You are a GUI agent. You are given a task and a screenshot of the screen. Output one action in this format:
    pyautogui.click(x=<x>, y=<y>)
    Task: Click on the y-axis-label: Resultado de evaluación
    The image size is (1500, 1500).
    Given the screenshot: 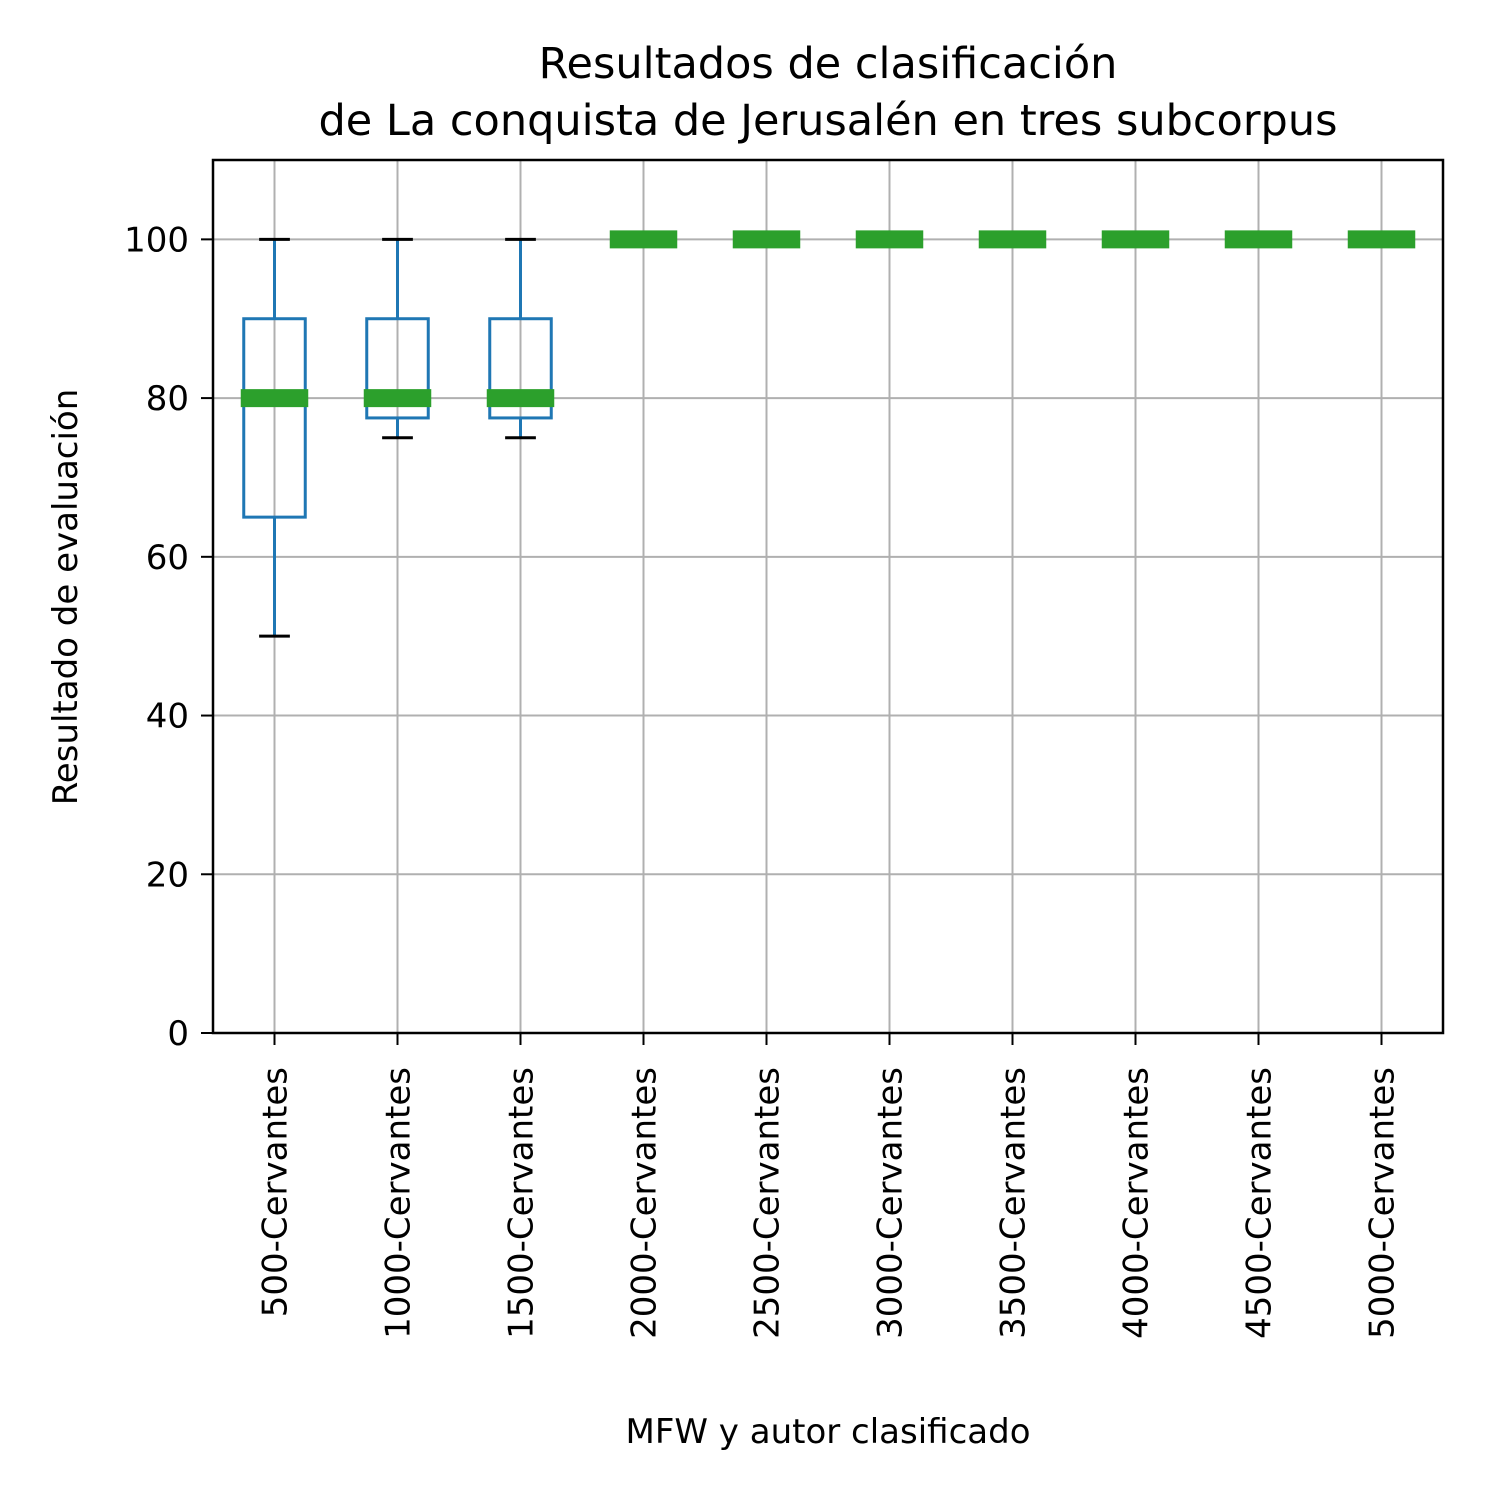 What is the action you would take?
    pyautogui.click(x=66, y=597)
    